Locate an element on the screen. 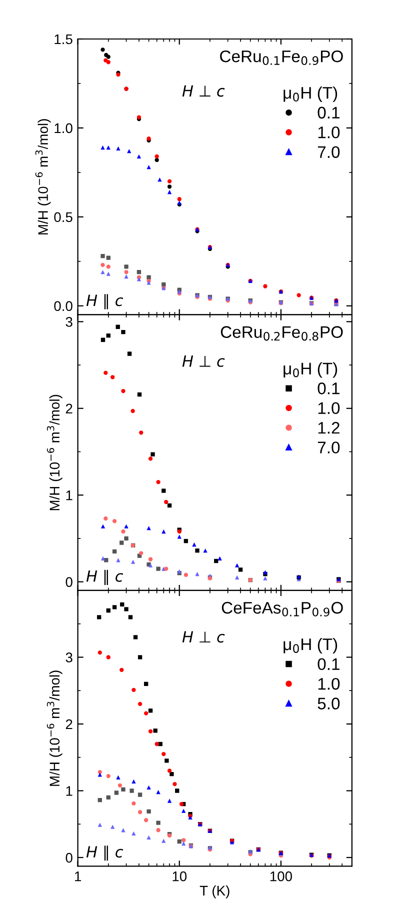  legend-label: 5.0 is located at coordinates (329, 704).